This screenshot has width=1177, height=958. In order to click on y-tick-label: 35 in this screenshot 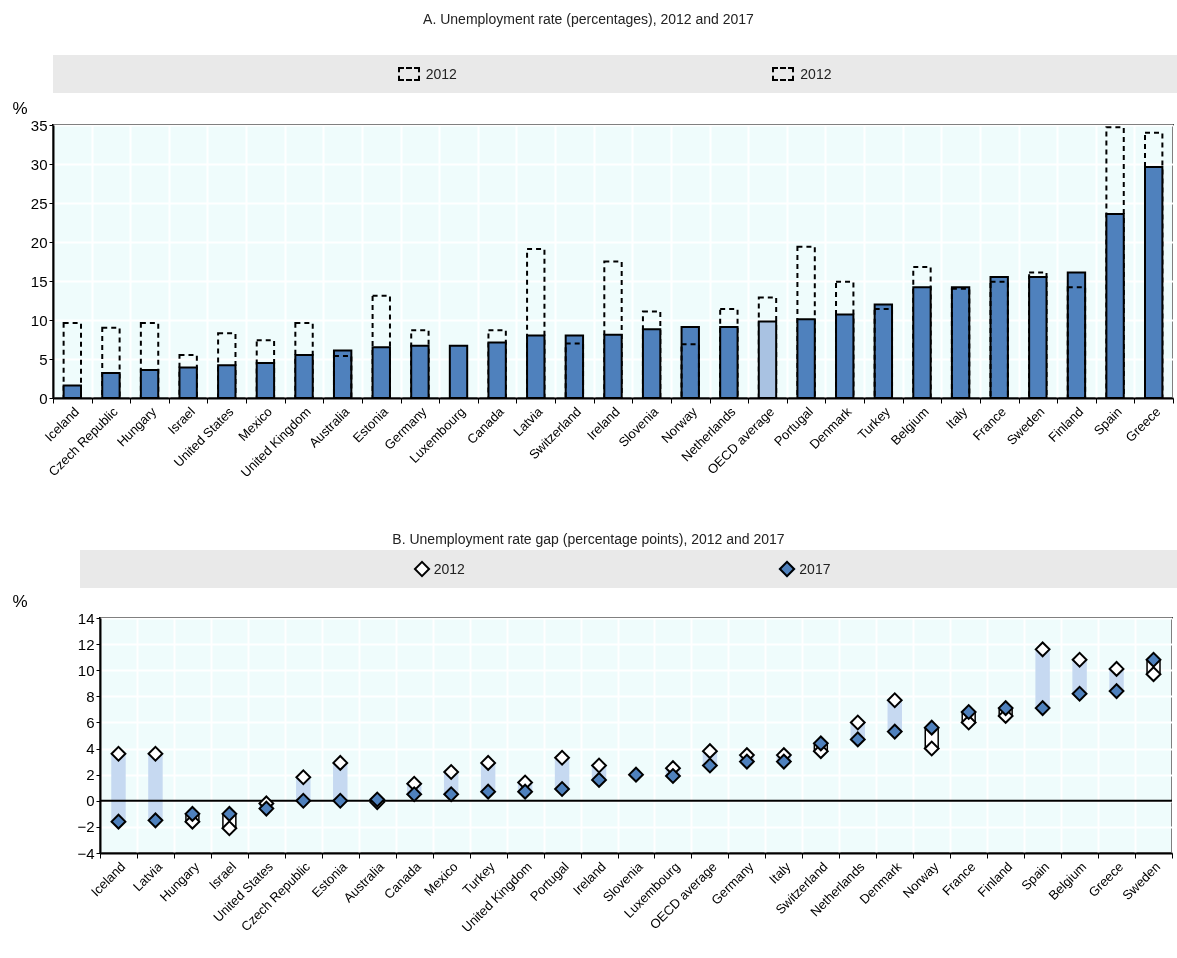, I will do `click(39, 125)`.